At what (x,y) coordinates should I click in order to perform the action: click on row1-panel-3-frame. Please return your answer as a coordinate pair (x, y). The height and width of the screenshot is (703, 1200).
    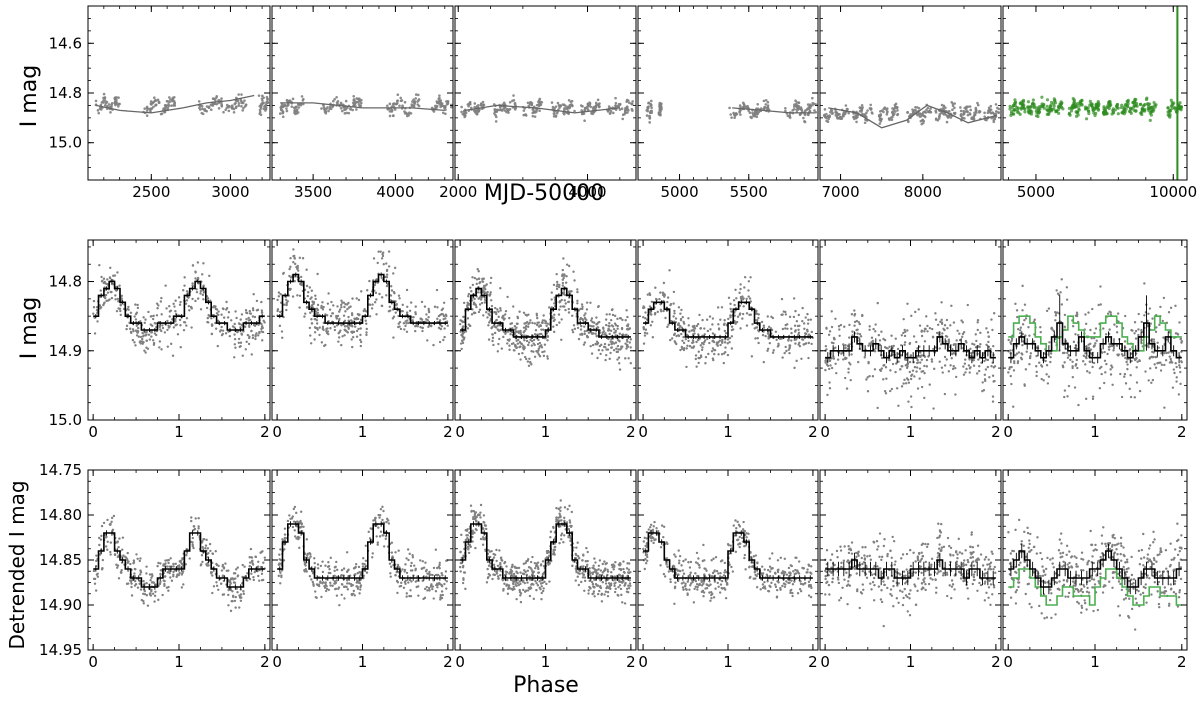
    Looking at the image, I should click on (545, 93).